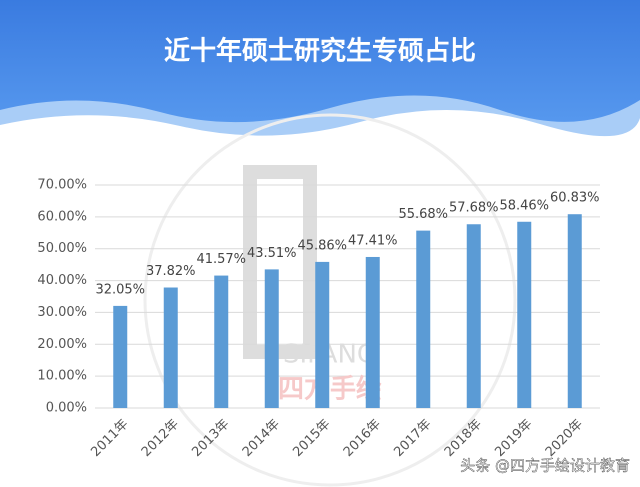  I want to click on value-label: 43.51%, so click(272, 253).